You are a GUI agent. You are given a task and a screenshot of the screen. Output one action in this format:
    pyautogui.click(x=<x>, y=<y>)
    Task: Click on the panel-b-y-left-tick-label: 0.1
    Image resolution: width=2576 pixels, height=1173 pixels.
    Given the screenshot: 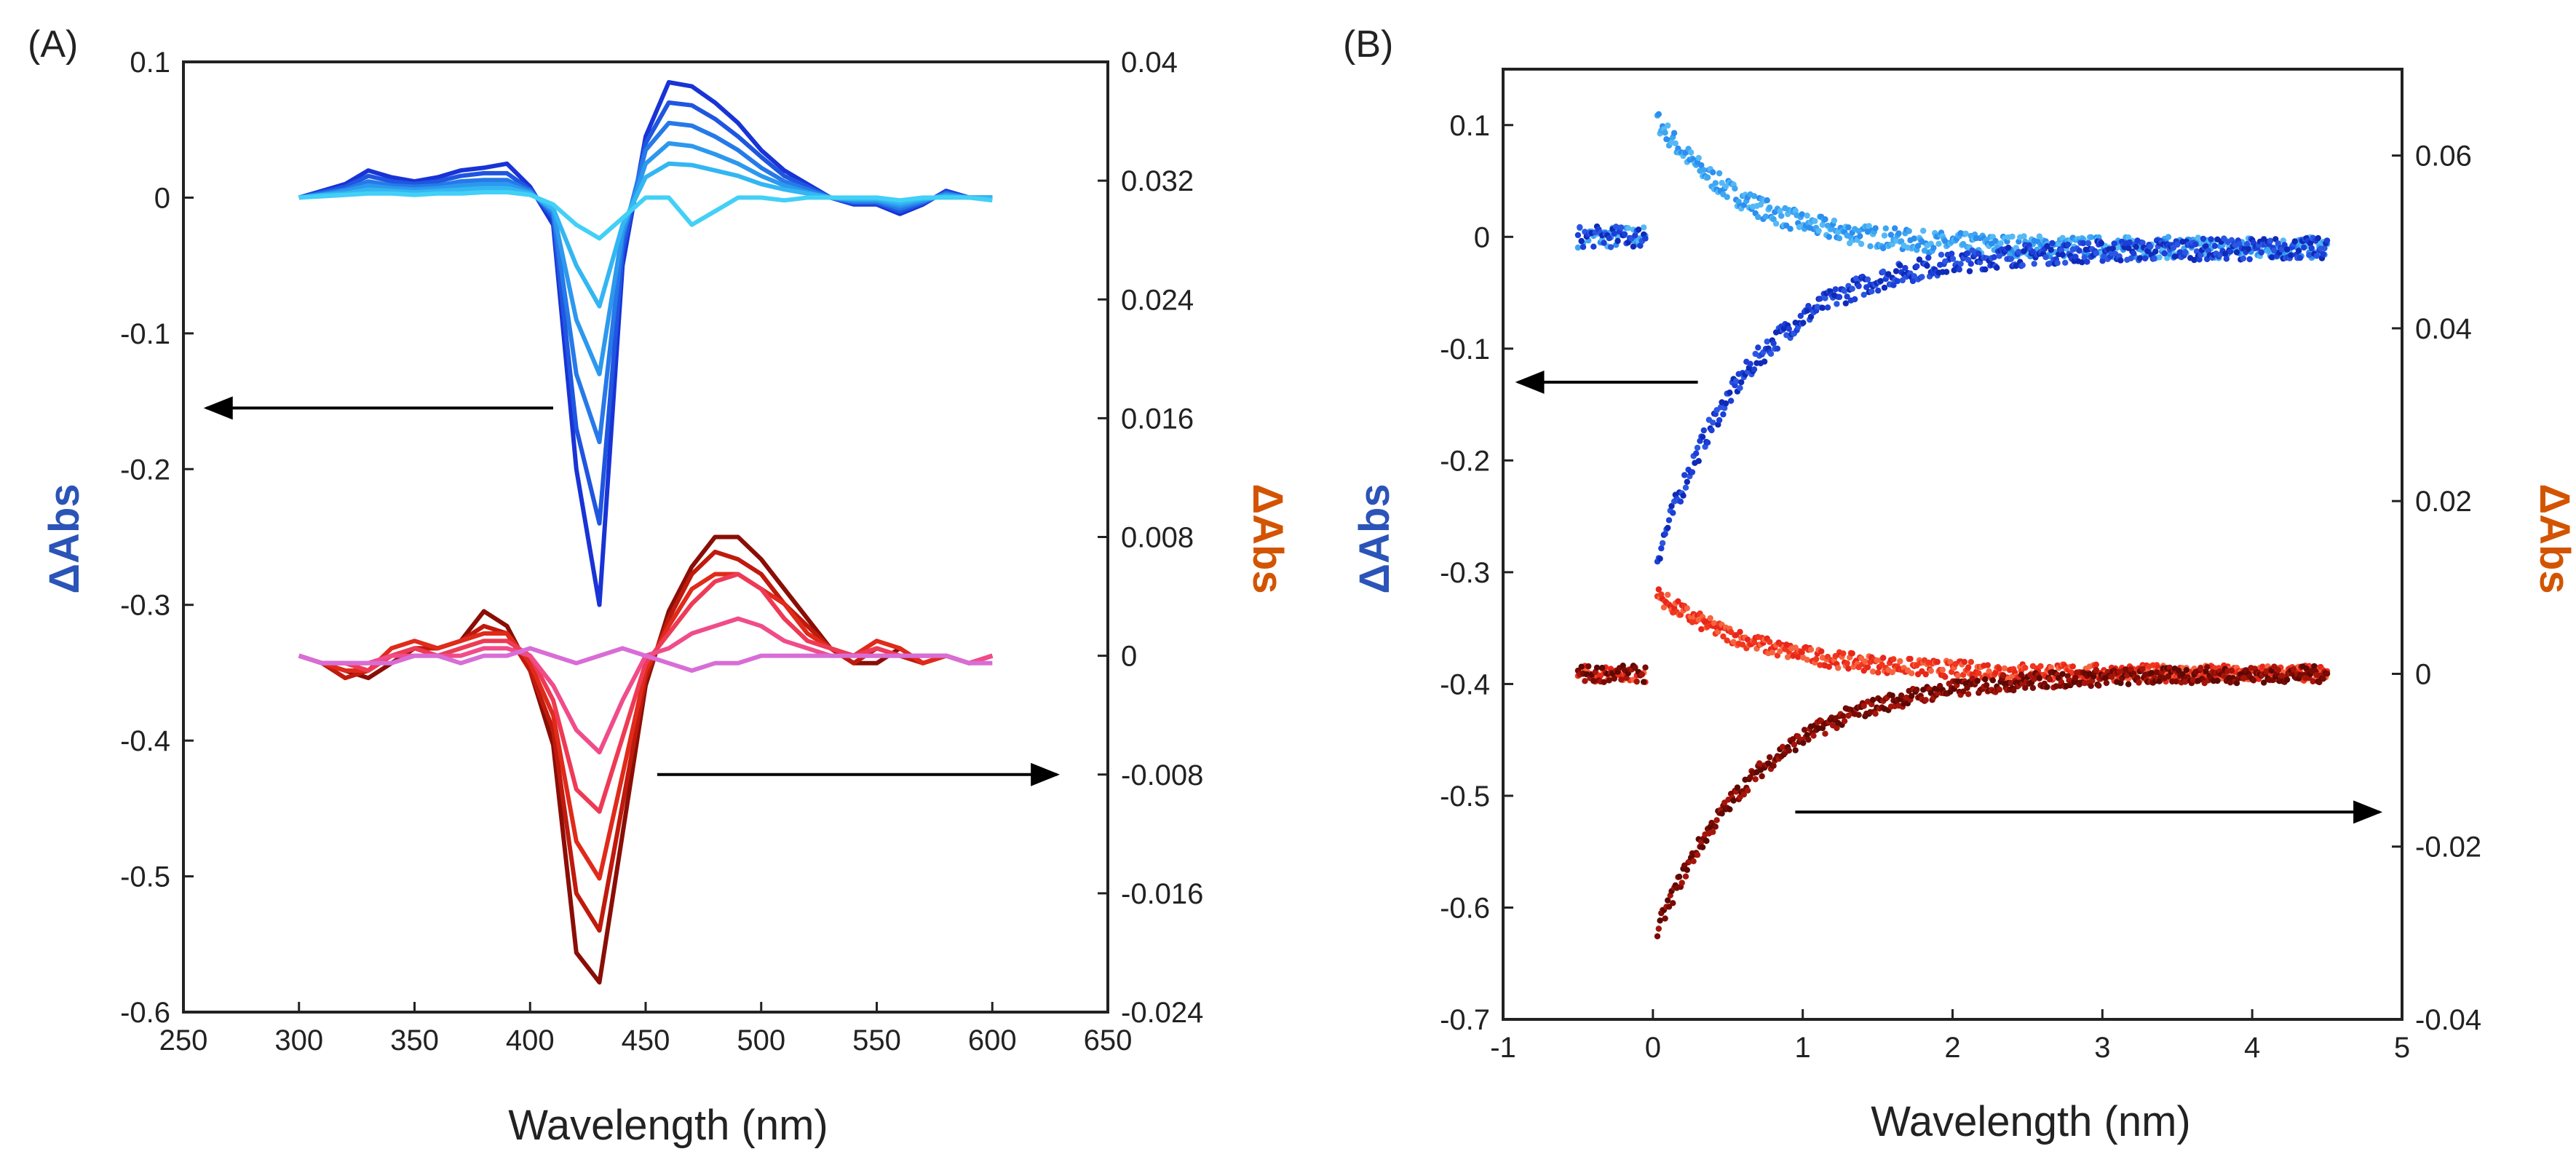 What is the action you would take?
    pyautogui.click(x=1469, y=126)
    